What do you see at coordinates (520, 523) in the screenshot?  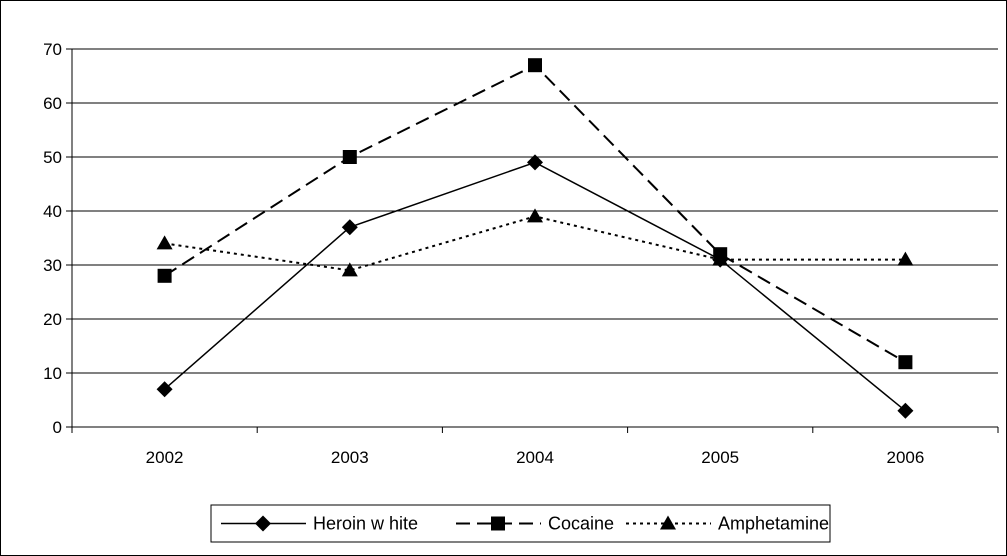 I see `legend: Heroin w hite Cocaine Amphetamine` at bounding box center [520, 523].